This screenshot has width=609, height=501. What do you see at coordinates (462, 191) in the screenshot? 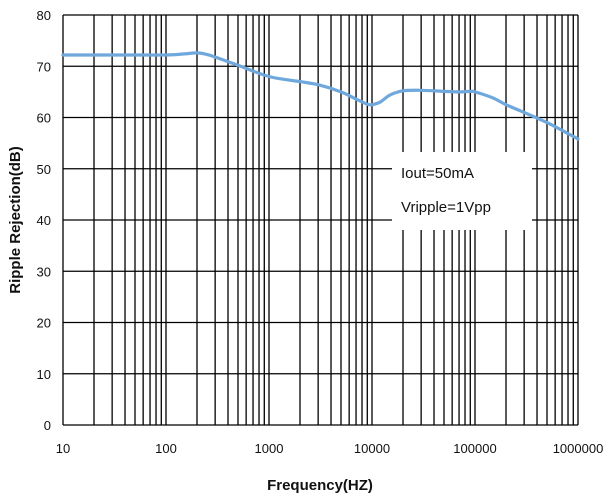
I see `annotation-box` at bounding box center [462, 191].